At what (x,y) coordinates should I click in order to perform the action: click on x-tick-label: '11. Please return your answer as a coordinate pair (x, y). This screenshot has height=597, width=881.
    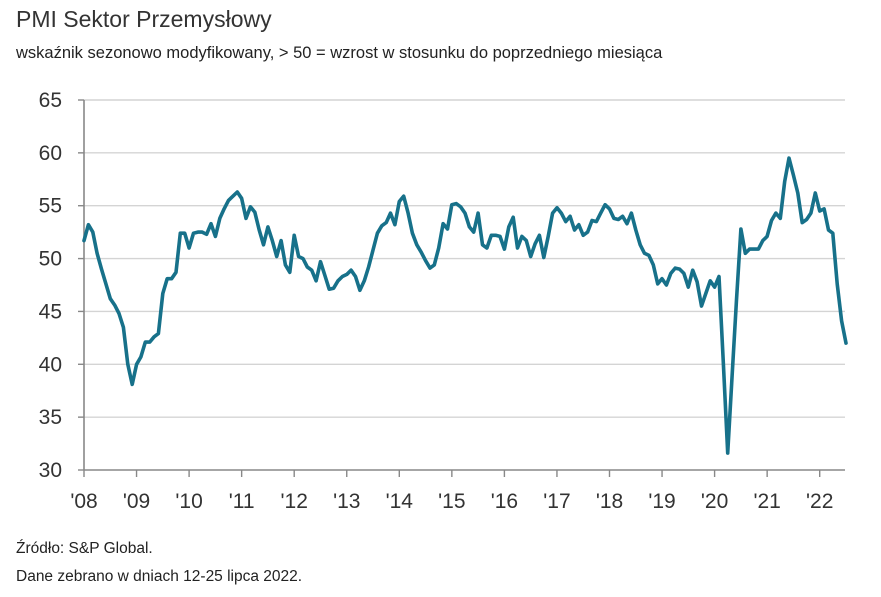
    Looking at the image, I should click on (242, 501).